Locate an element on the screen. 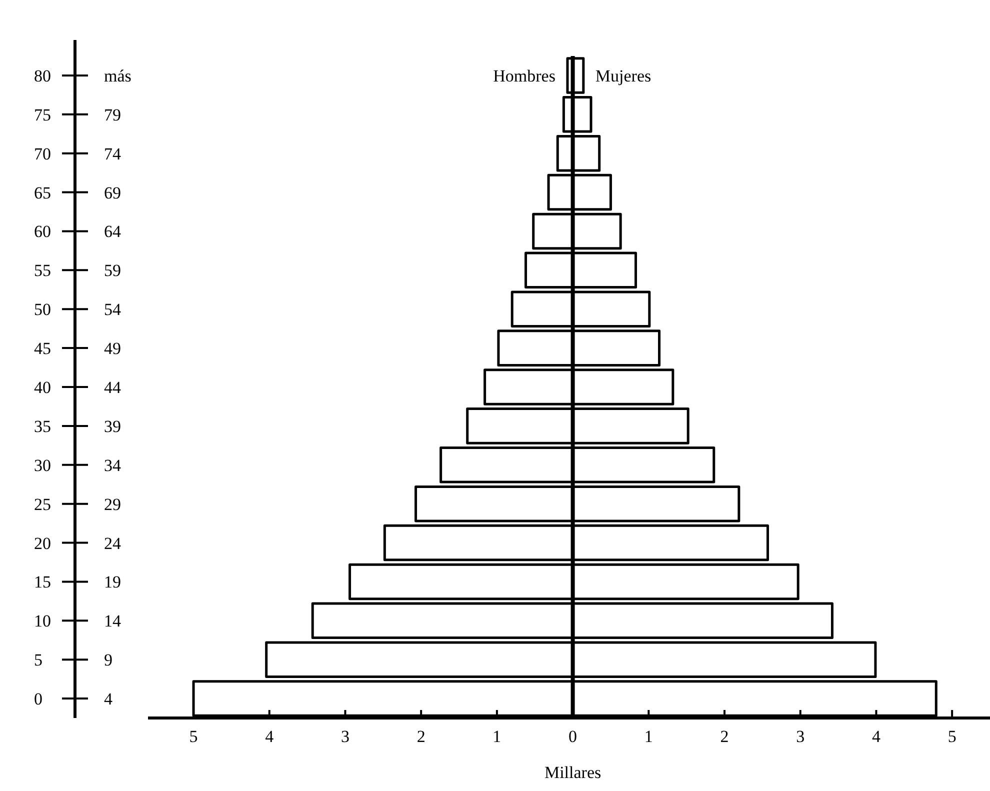  y-tick-label: 80 más is located at coordinates (83, 76).